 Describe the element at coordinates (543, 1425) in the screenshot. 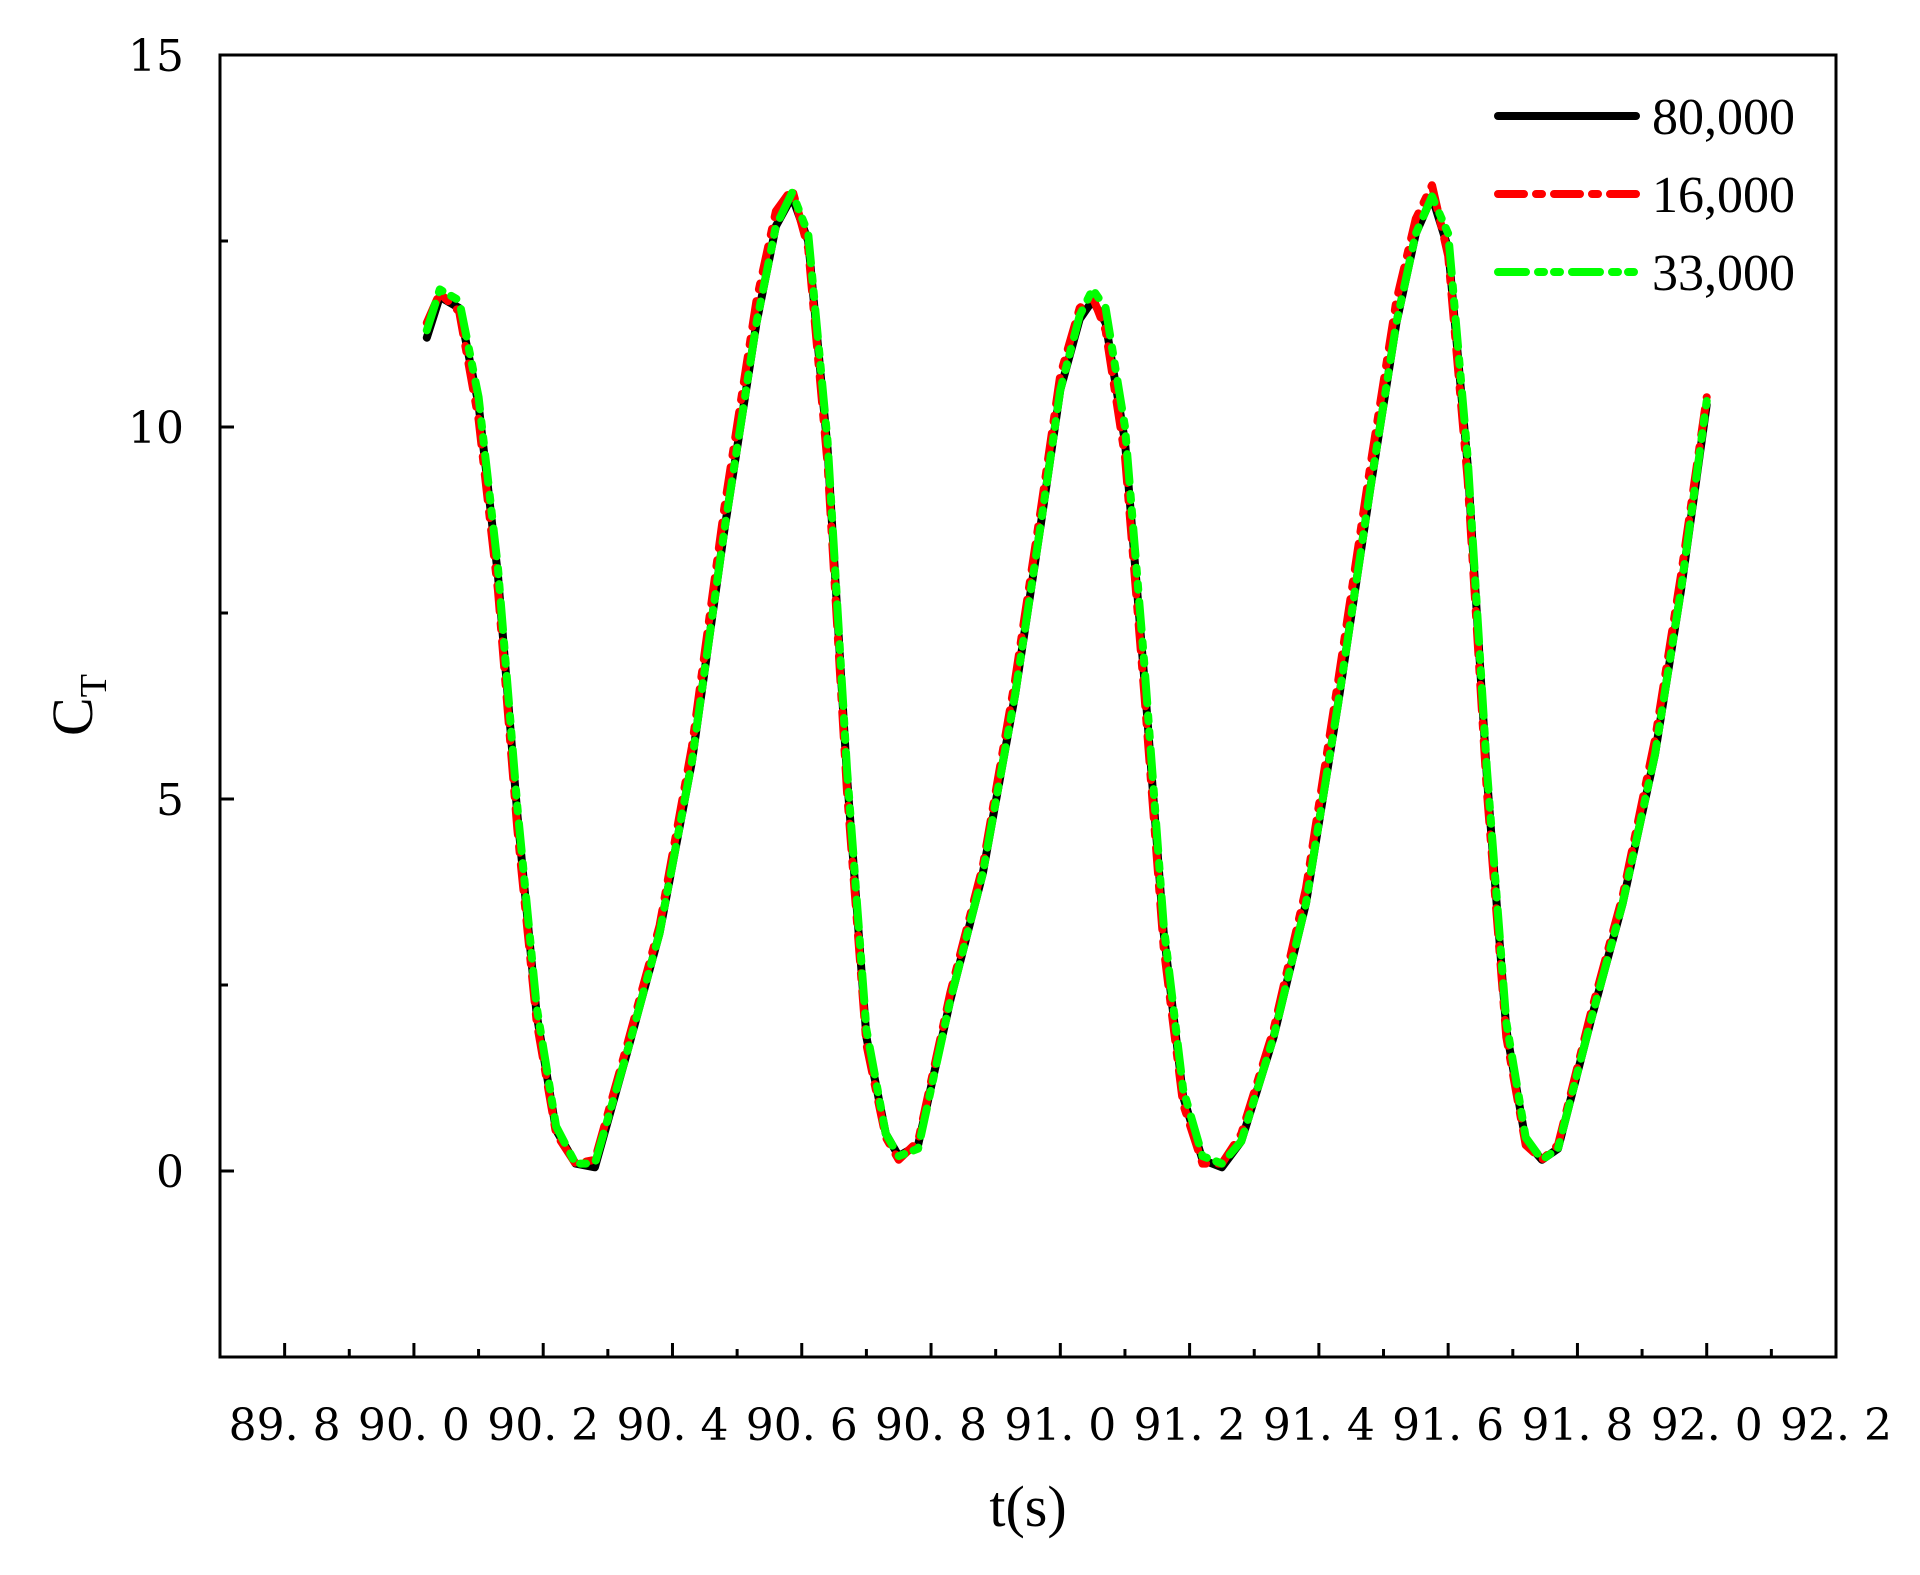

I see `x-tick-label: 90. 2` at that location.